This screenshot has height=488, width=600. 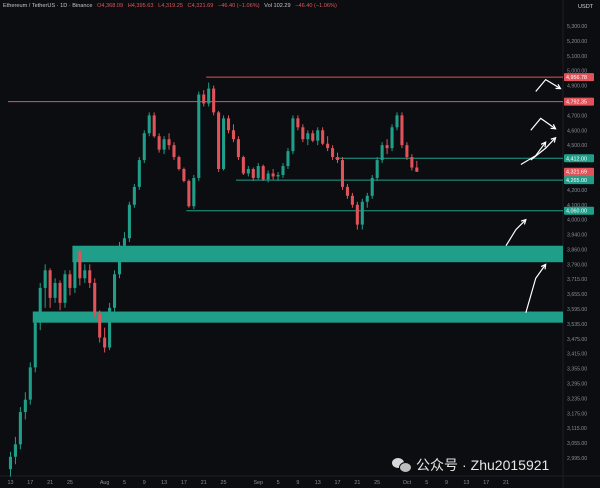 What do you see at coordinates (105, 483) in the screenshot?
I see `x-tick-label: Aug` at bounding box center [105, 483].